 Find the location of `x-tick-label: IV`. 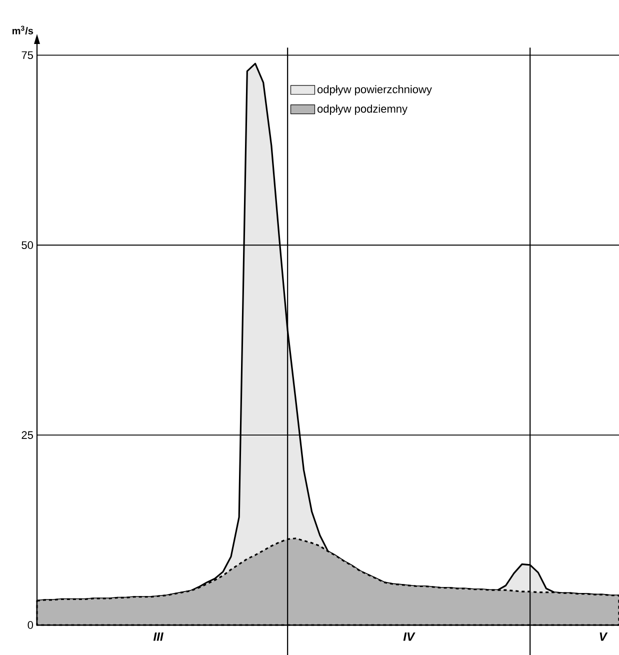

x-tick-label: IV is located at coordinates (409, 636).